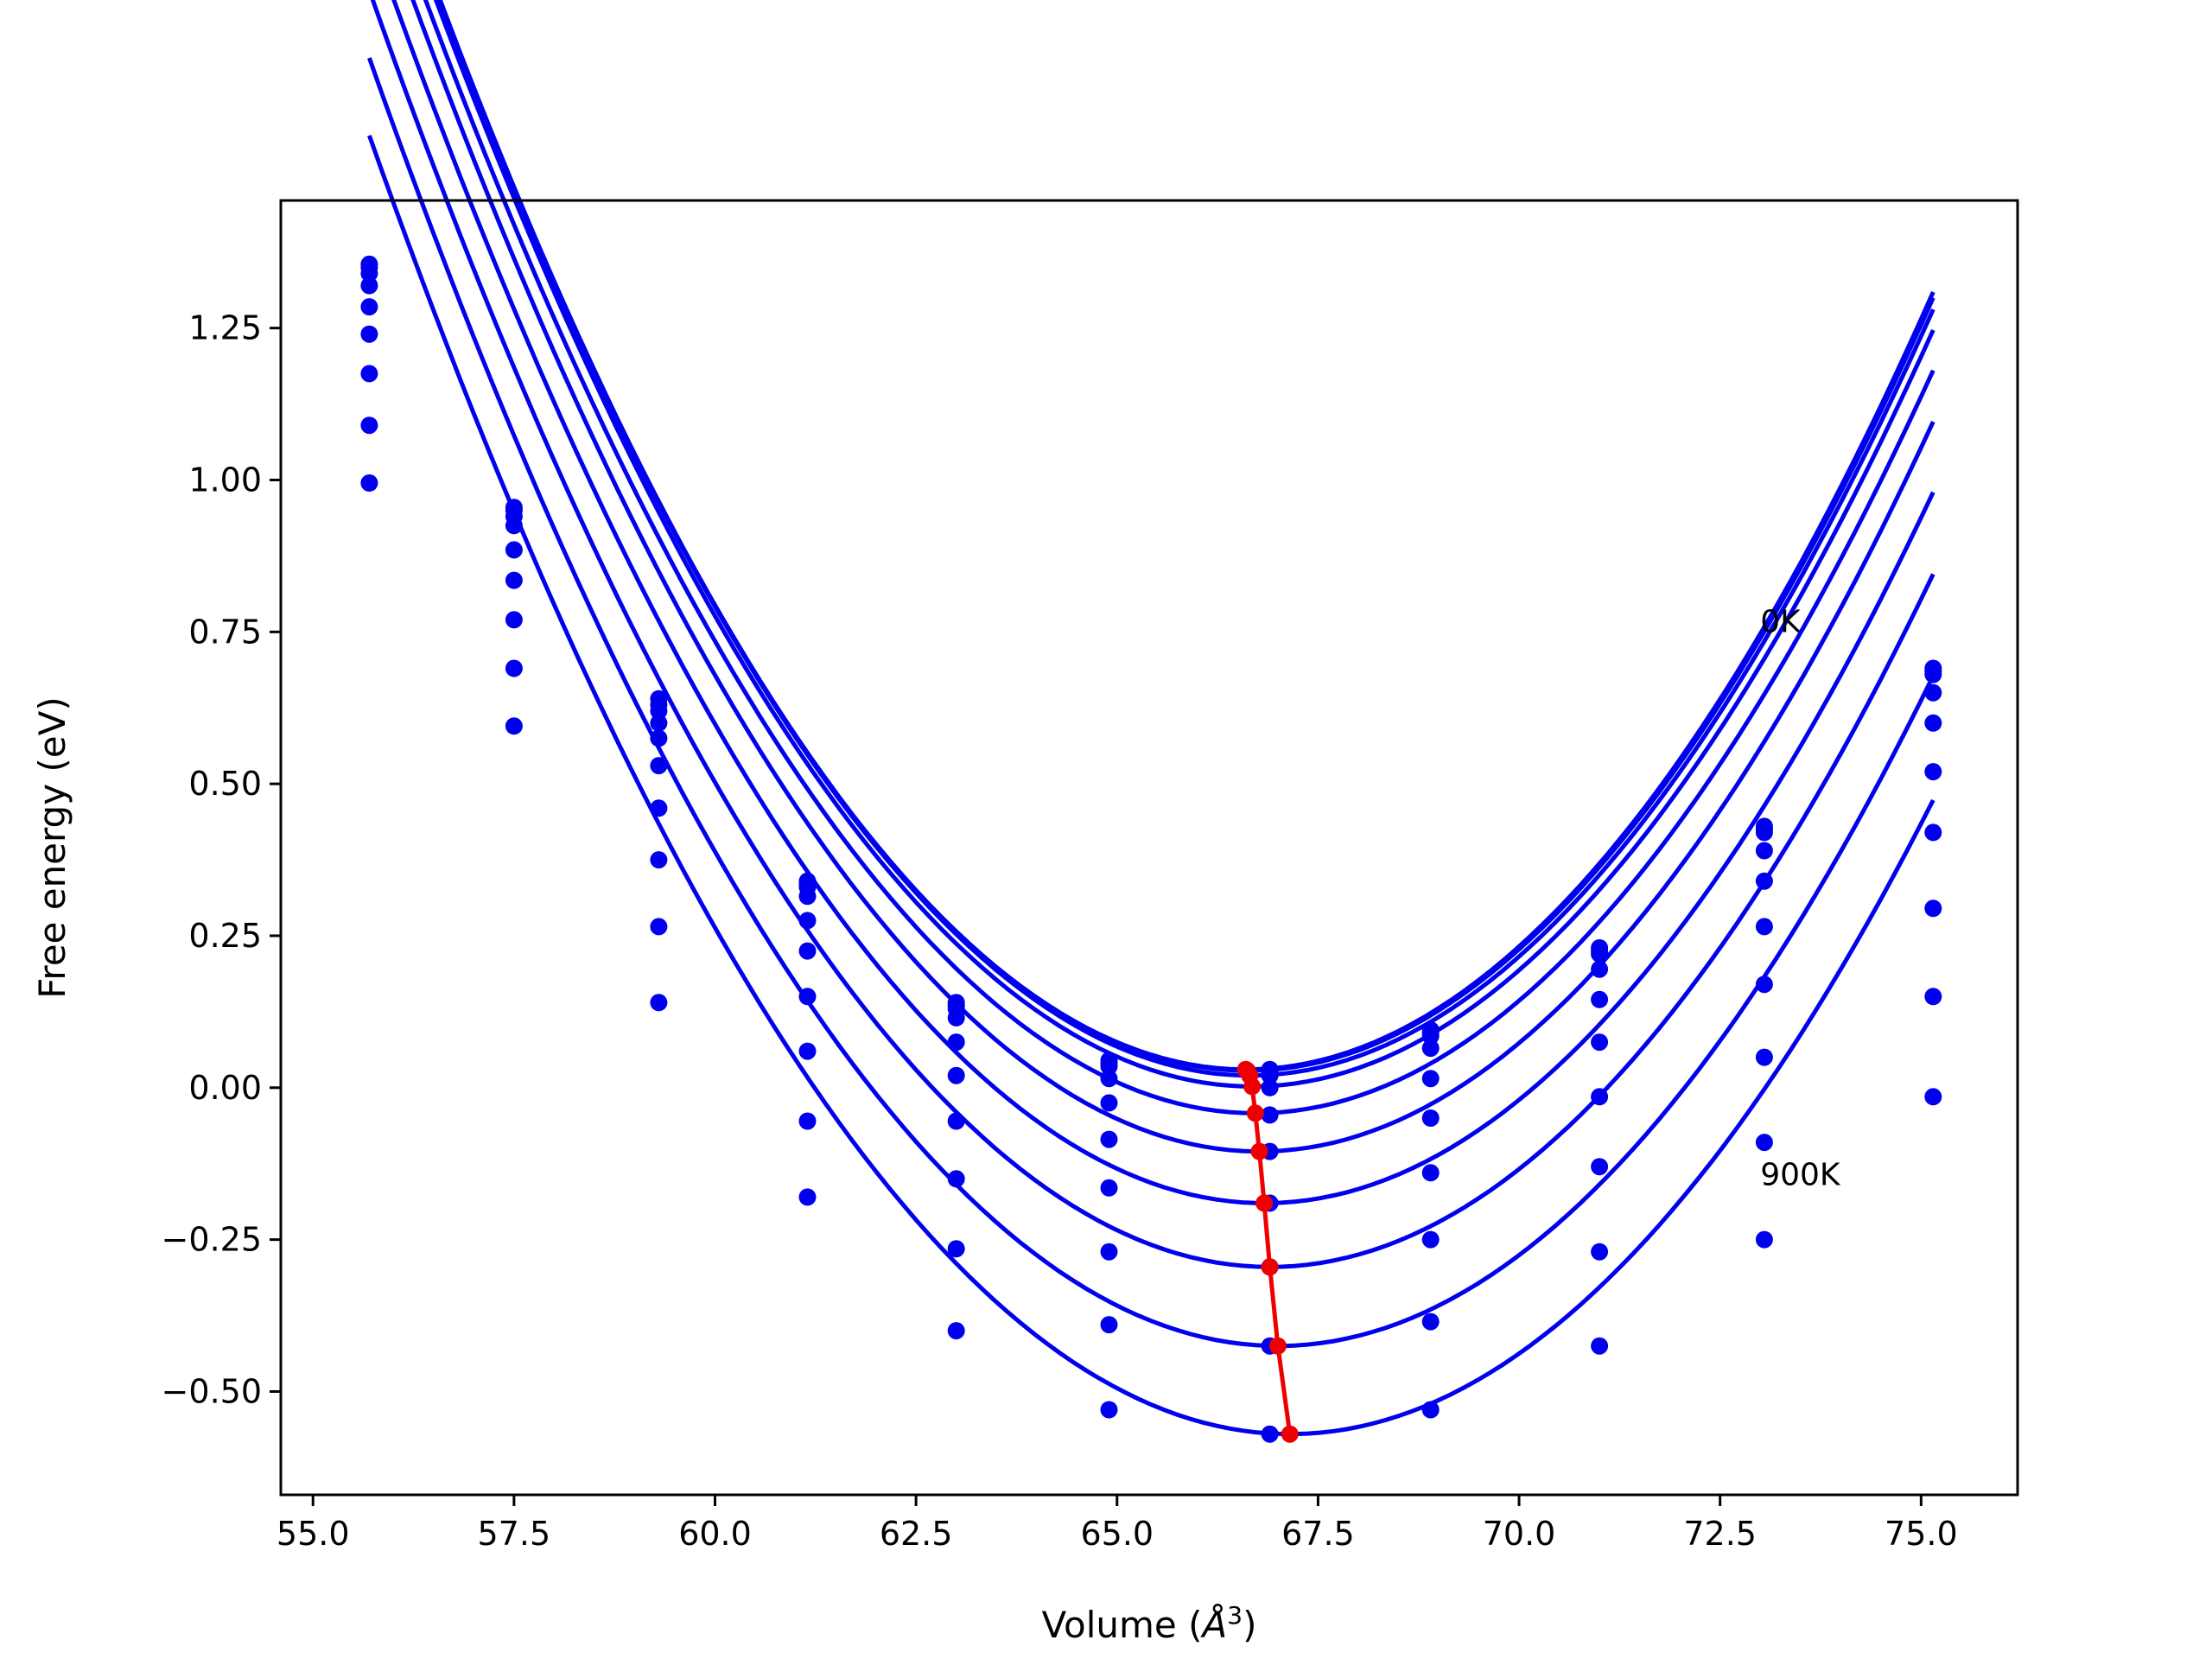  What do you see at coordinates (1122, 1625) in the screenshot?
I see `x-axis-label-text: Volume (` at bounding box center [1122, 1625].